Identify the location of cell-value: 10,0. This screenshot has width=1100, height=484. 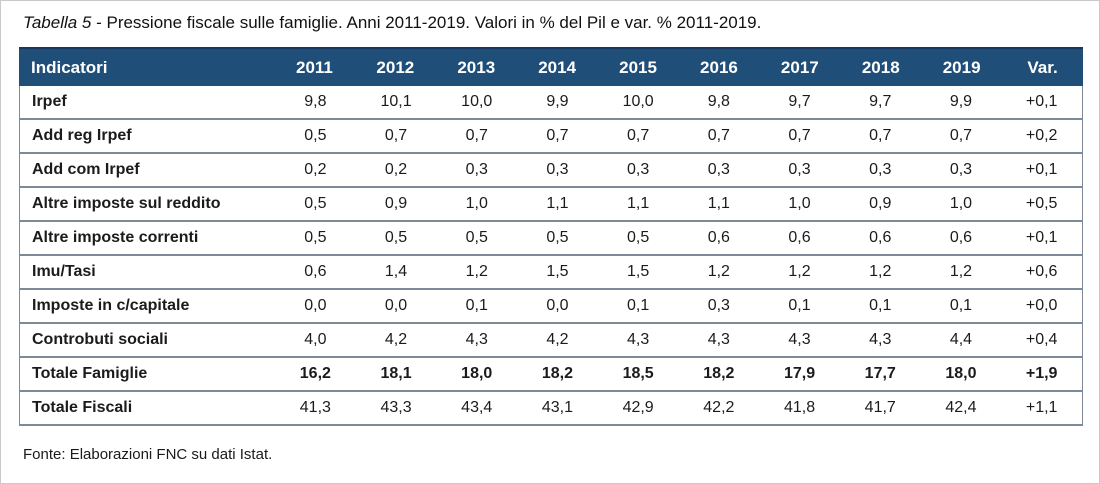
(477, 101).